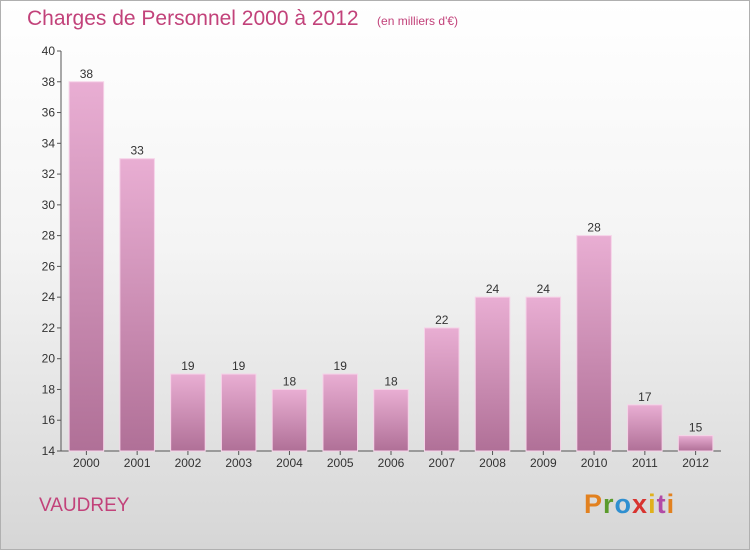 The image size is (750, 550). Describe the element at coordinates (645, 428) in the screenshot. I see `bar-2011` at that location.